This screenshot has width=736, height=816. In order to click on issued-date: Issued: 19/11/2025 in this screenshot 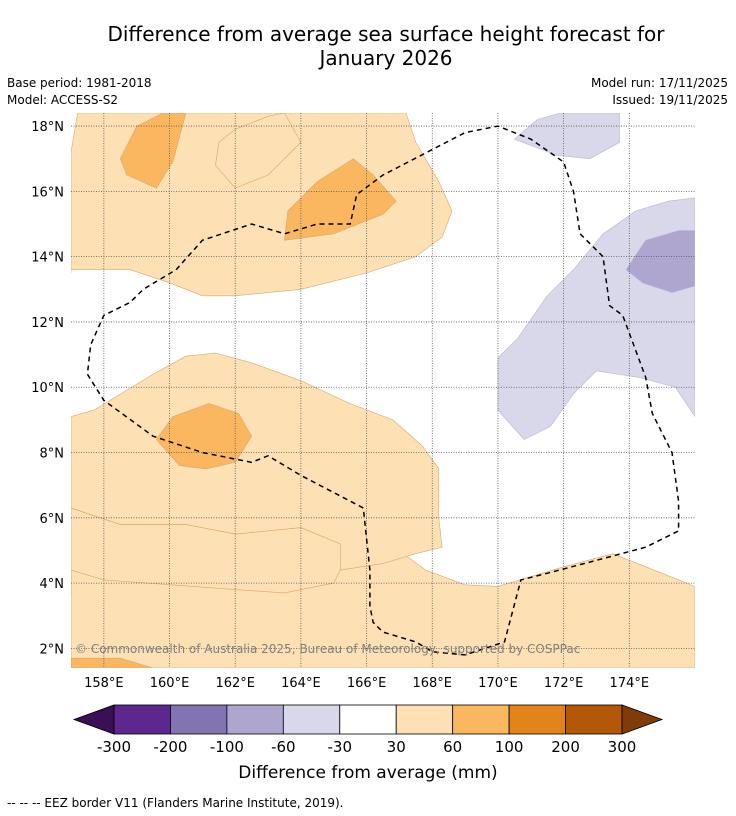, I will do `click(670, 100)`.